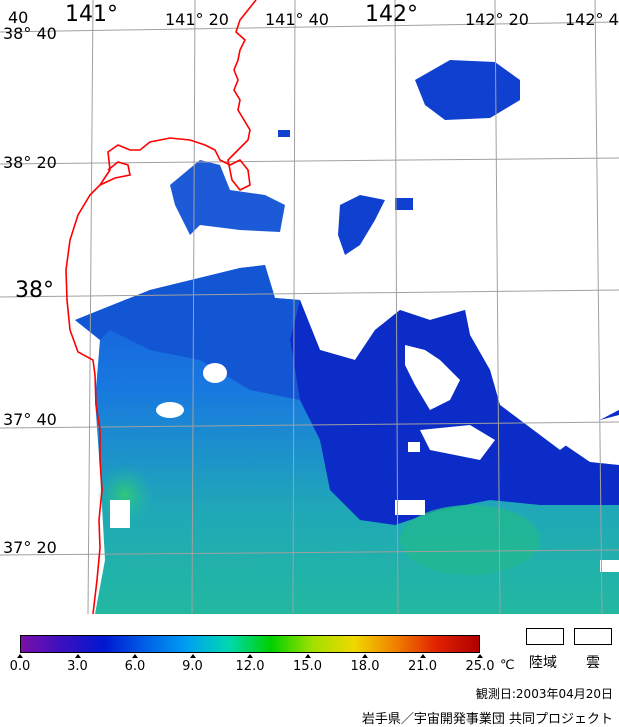 This screenshot has height=727, width=619. Describe the element at coordinates (115, 173) in the screenshot. I see `coastline-inlet` at that location.